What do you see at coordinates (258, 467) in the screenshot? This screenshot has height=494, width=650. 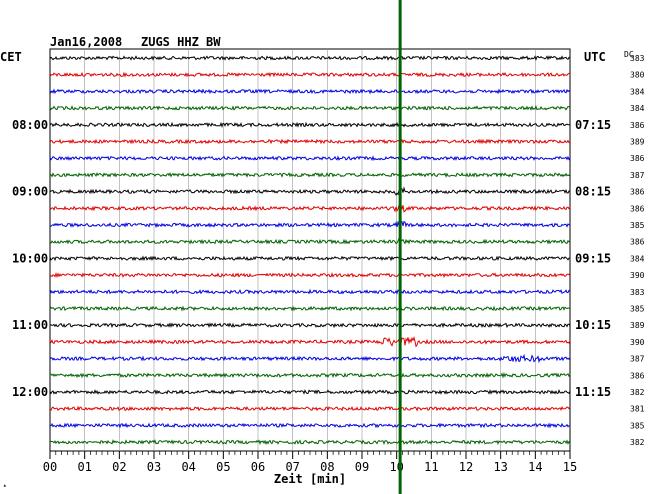 I see `x-tick-label-06: 06` at bounding box center [258, 467].